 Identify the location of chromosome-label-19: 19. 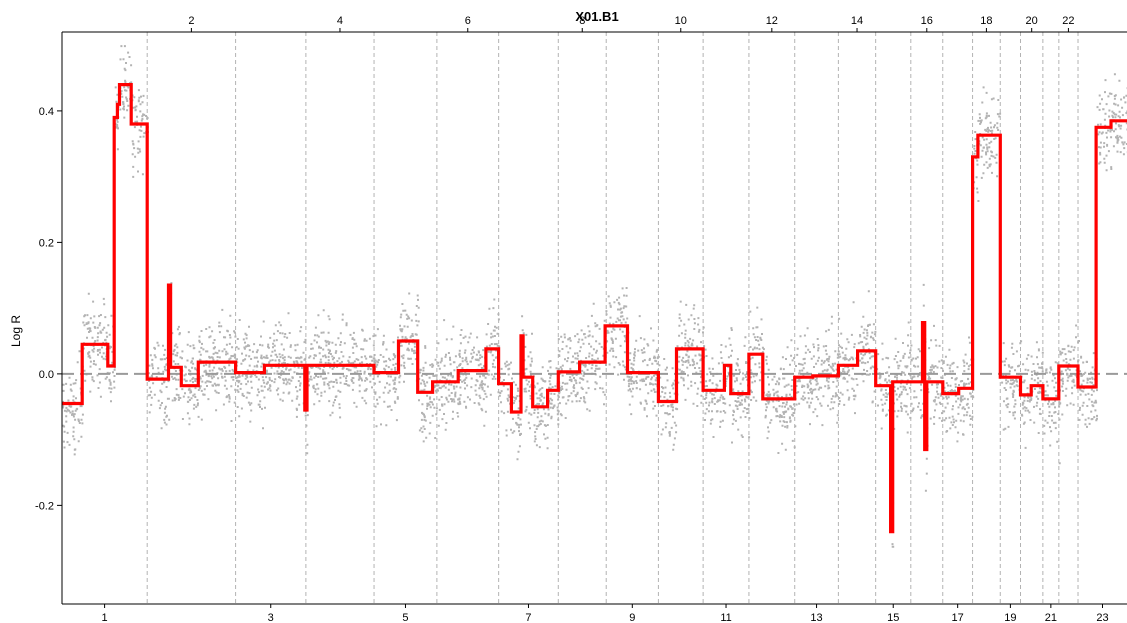
(1010, 617).